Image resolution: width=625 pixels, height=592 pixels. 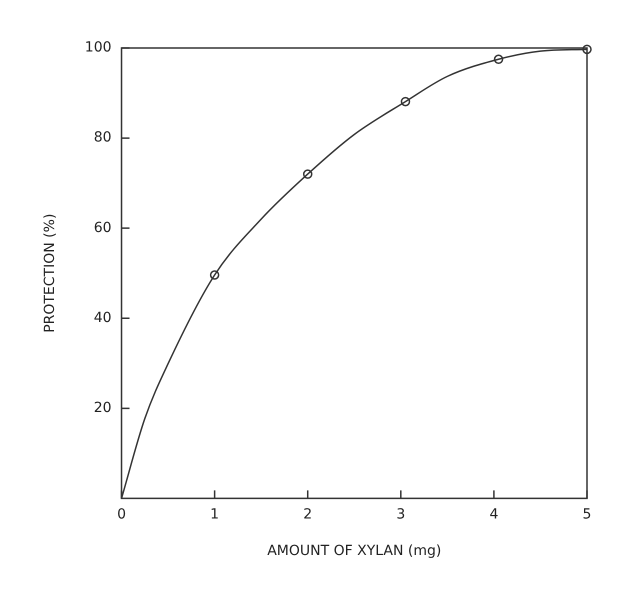 What do you see at coordinates (587, 514) in the screenshot?
I see `x-tick-label: 5` at bounding box center [587, 514].